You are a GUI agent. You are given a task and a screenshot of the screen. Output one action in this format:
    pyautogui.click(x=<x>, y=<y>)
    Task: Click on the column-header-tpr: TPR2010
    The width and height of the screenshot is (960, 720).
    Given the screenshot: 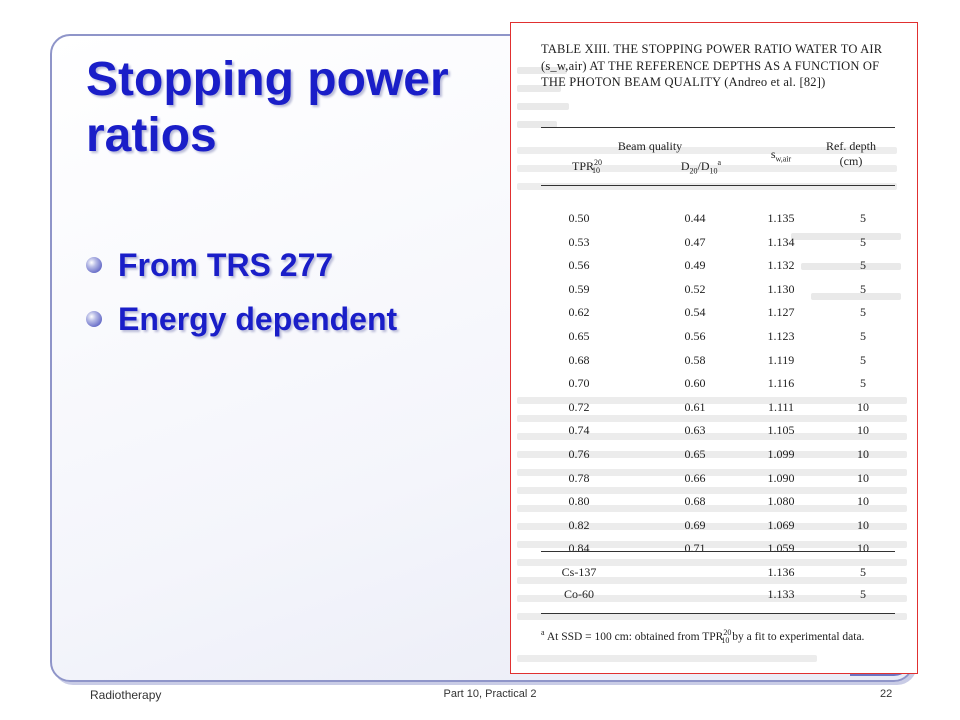 What is the action you would take?
    pyautogui.click(x=586, y=167)
    